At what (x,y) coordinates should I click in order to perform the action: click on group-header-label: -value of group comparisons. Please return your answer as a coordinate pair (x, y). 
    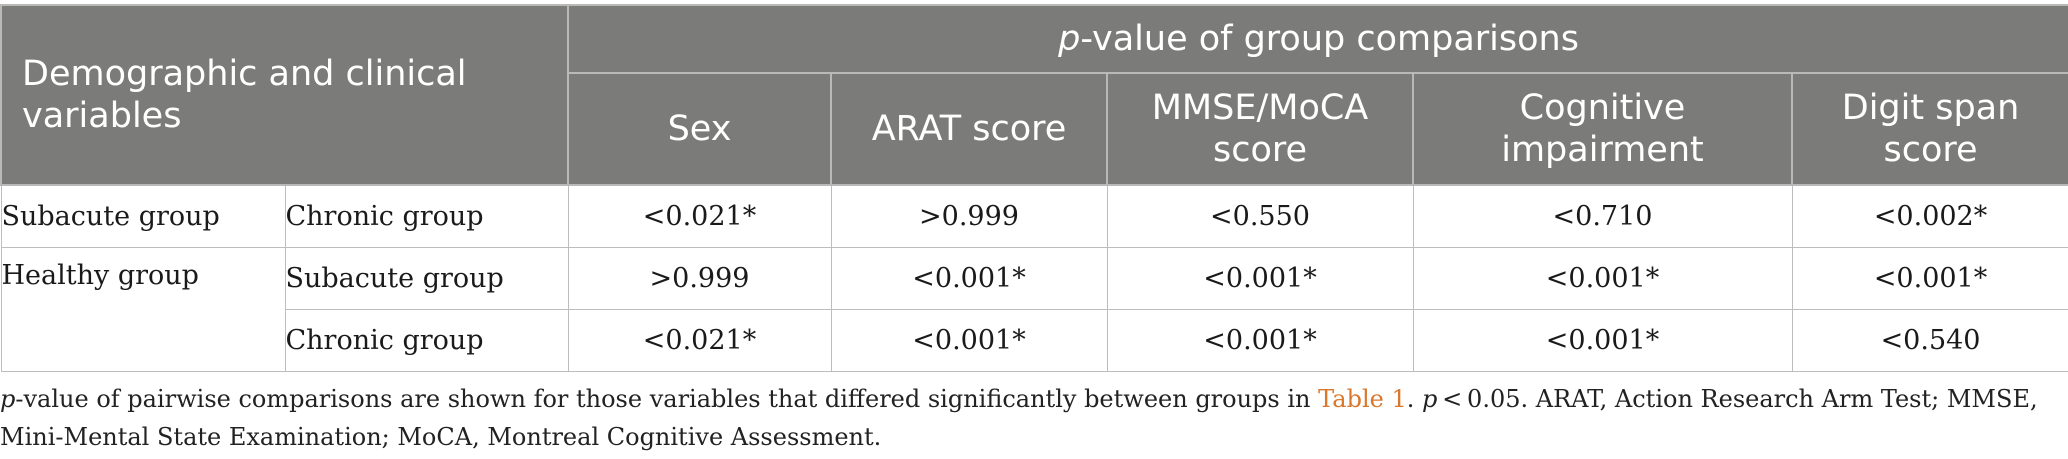
    Looking at the image, I should click on (1329, 39).